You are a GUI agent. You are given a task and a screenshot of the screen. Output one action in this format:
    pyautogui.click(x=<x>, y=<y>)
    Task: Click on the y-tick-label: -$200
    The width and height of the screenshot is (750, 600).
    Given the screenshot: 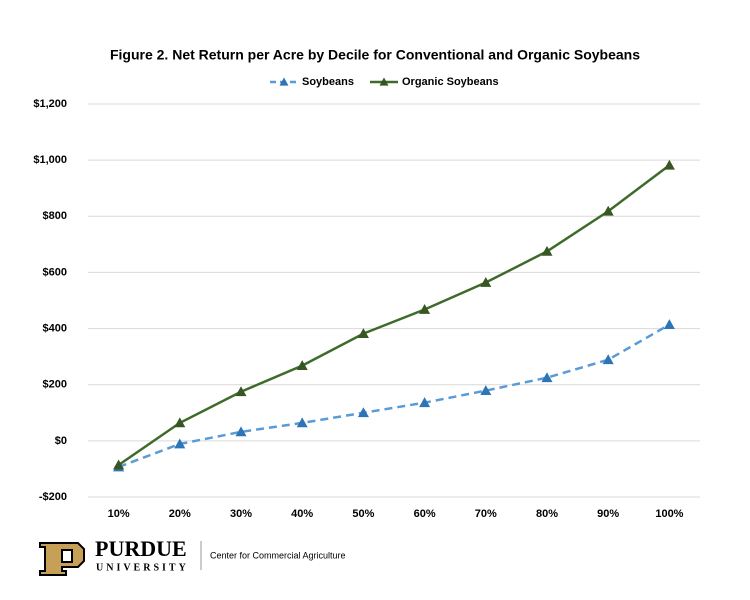 What is the action you would take?
    pyautogui.click(x=53, y=497)
    